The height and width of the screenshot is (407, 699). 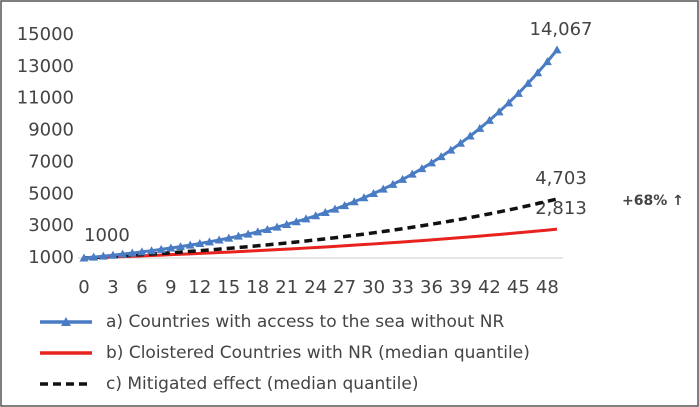 I want to click on x-tick-label: 30, so click(x=373, y=287).